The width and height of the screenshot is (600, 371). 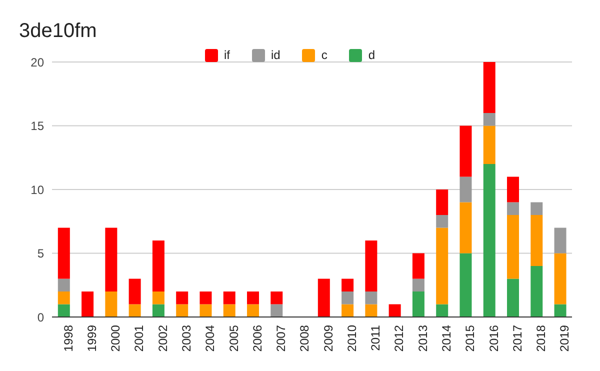 What do you see at coordinates (210, 338) in the screenshot?
I see `x-tick-label: 2004` at bounding box center [210, 338].